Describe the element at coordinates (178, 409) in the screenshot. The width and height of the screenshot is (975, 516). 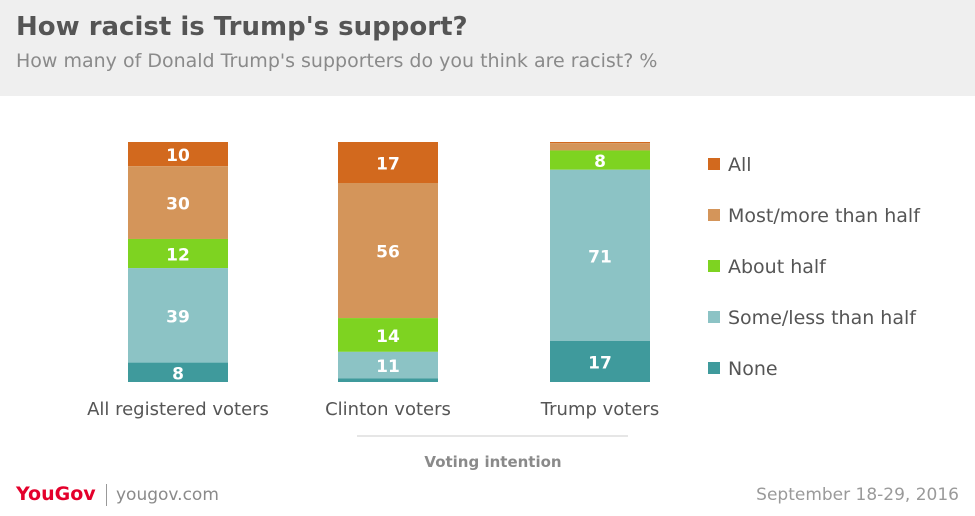
I see `category-label: All registered voters` at that location.